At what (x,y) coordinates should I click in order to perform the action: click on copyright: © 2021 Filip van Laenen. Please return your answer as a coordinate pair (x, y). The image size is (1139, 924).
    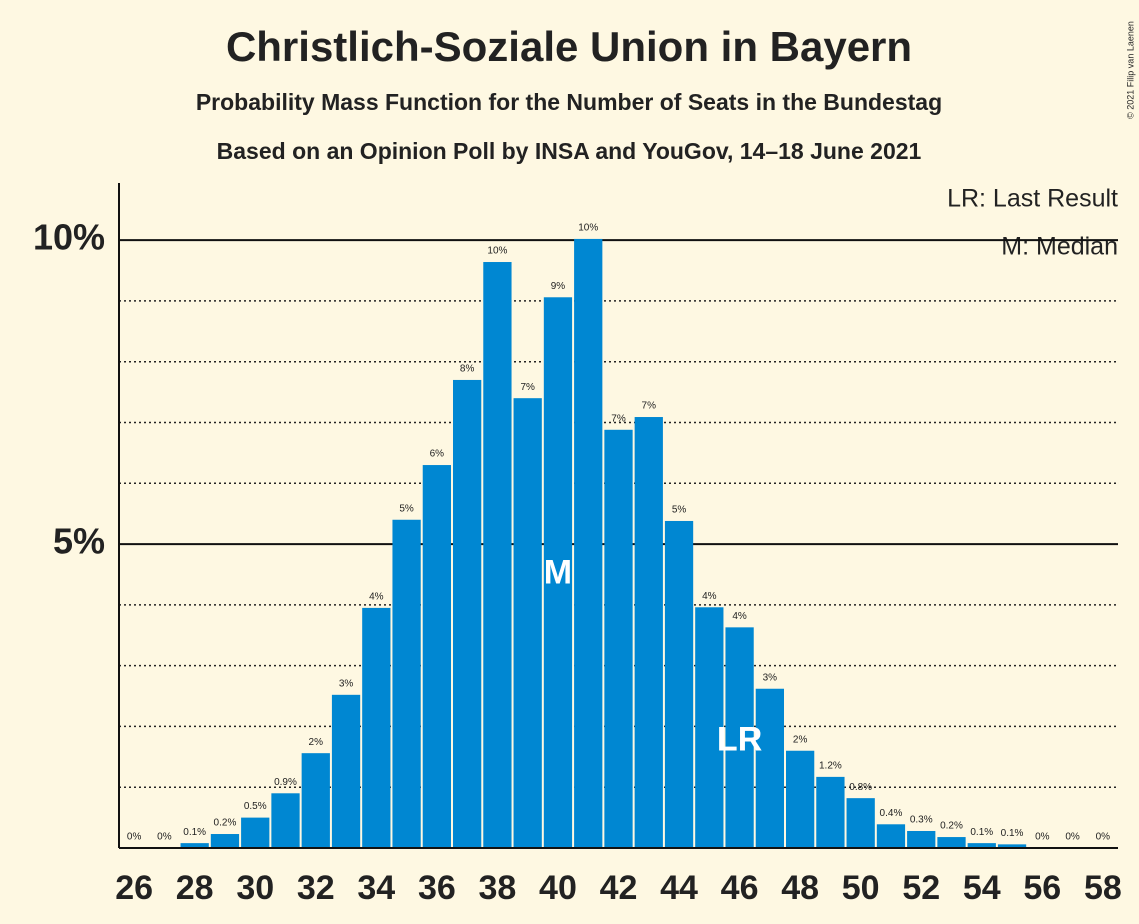
    Looking at the image, I should click on (1130, 70).